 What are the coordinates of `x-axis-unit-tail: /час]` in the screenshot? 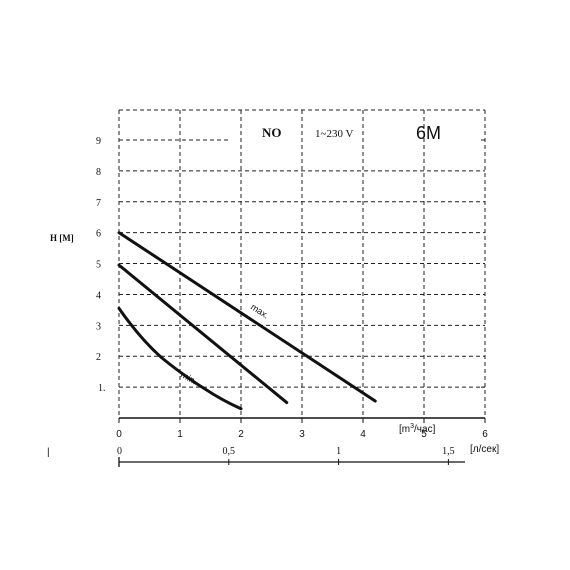 It's located at (425, 429).